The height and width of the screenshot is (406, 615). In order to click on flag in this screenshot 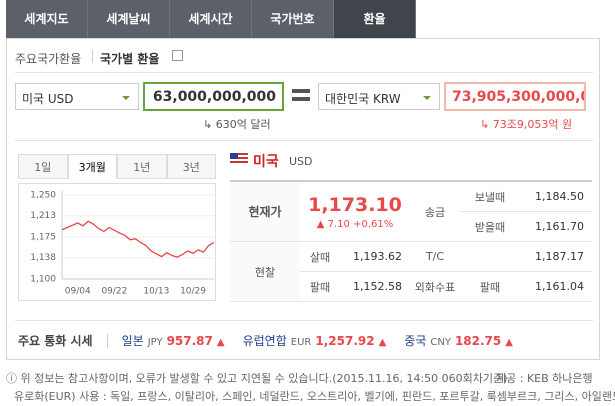, I will do `click(239, 159)`.